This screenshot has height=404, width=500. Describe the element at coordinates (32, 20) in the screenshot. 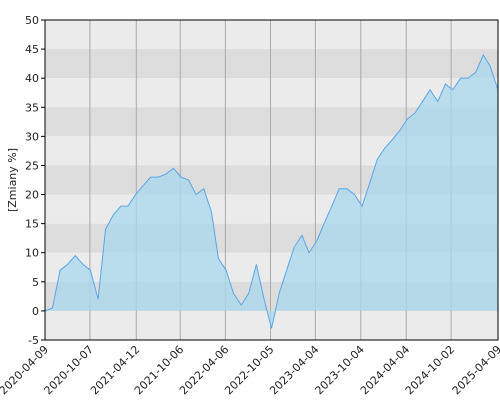

I see `y-tick-label: 50` at that location.